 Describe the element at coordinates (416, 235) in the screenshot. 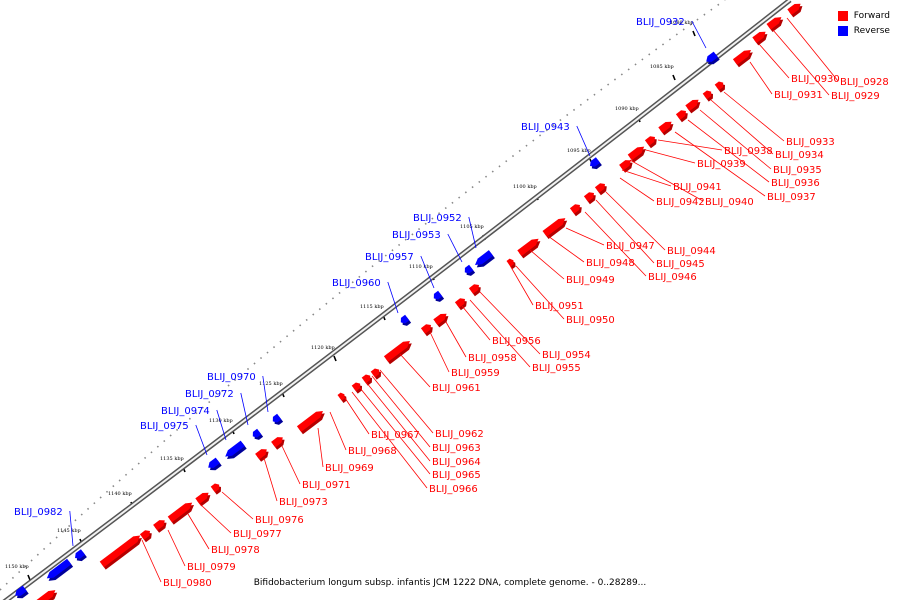

I see `gene-label: BLIJ_0953` at that location.